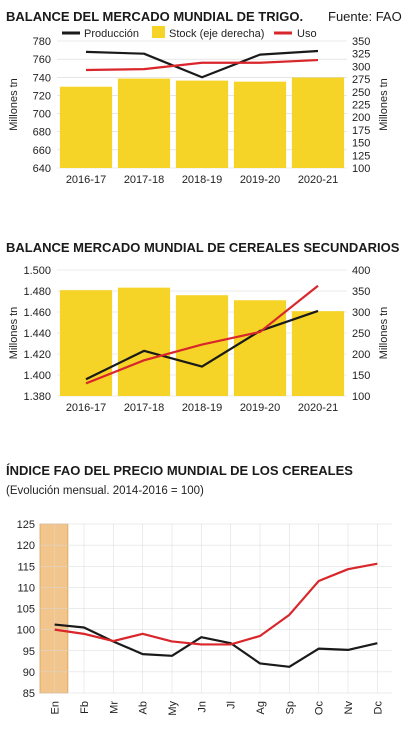 The image size is (406, 735). Describe the element at coordinates (56, 707) in the screenshot. I see `chart3-xtick: En` at that location.